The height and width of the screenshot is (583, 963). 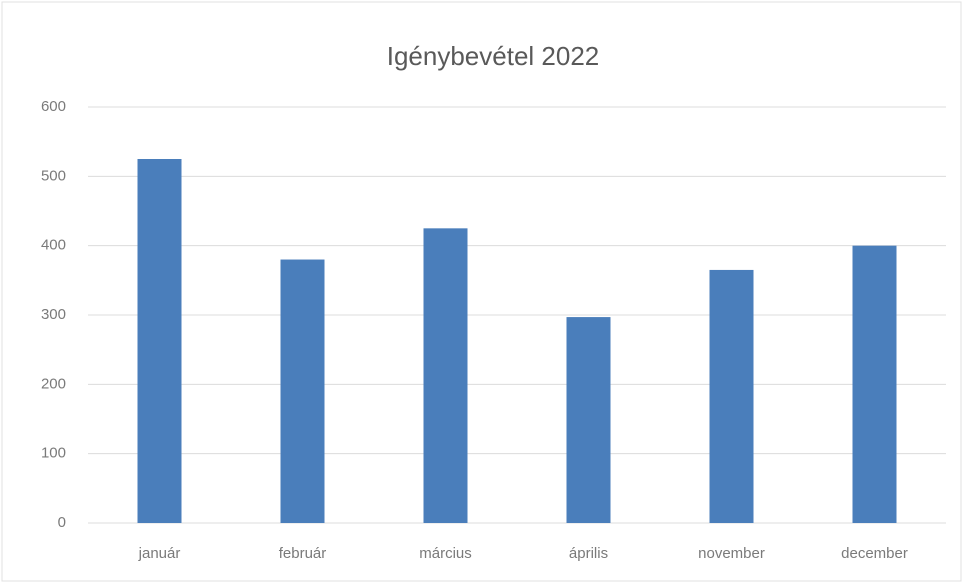 What do you see at coordinates (303, 553) in the screenshot?
I see `x-tick-label: február` at bounding box center [303, 553].